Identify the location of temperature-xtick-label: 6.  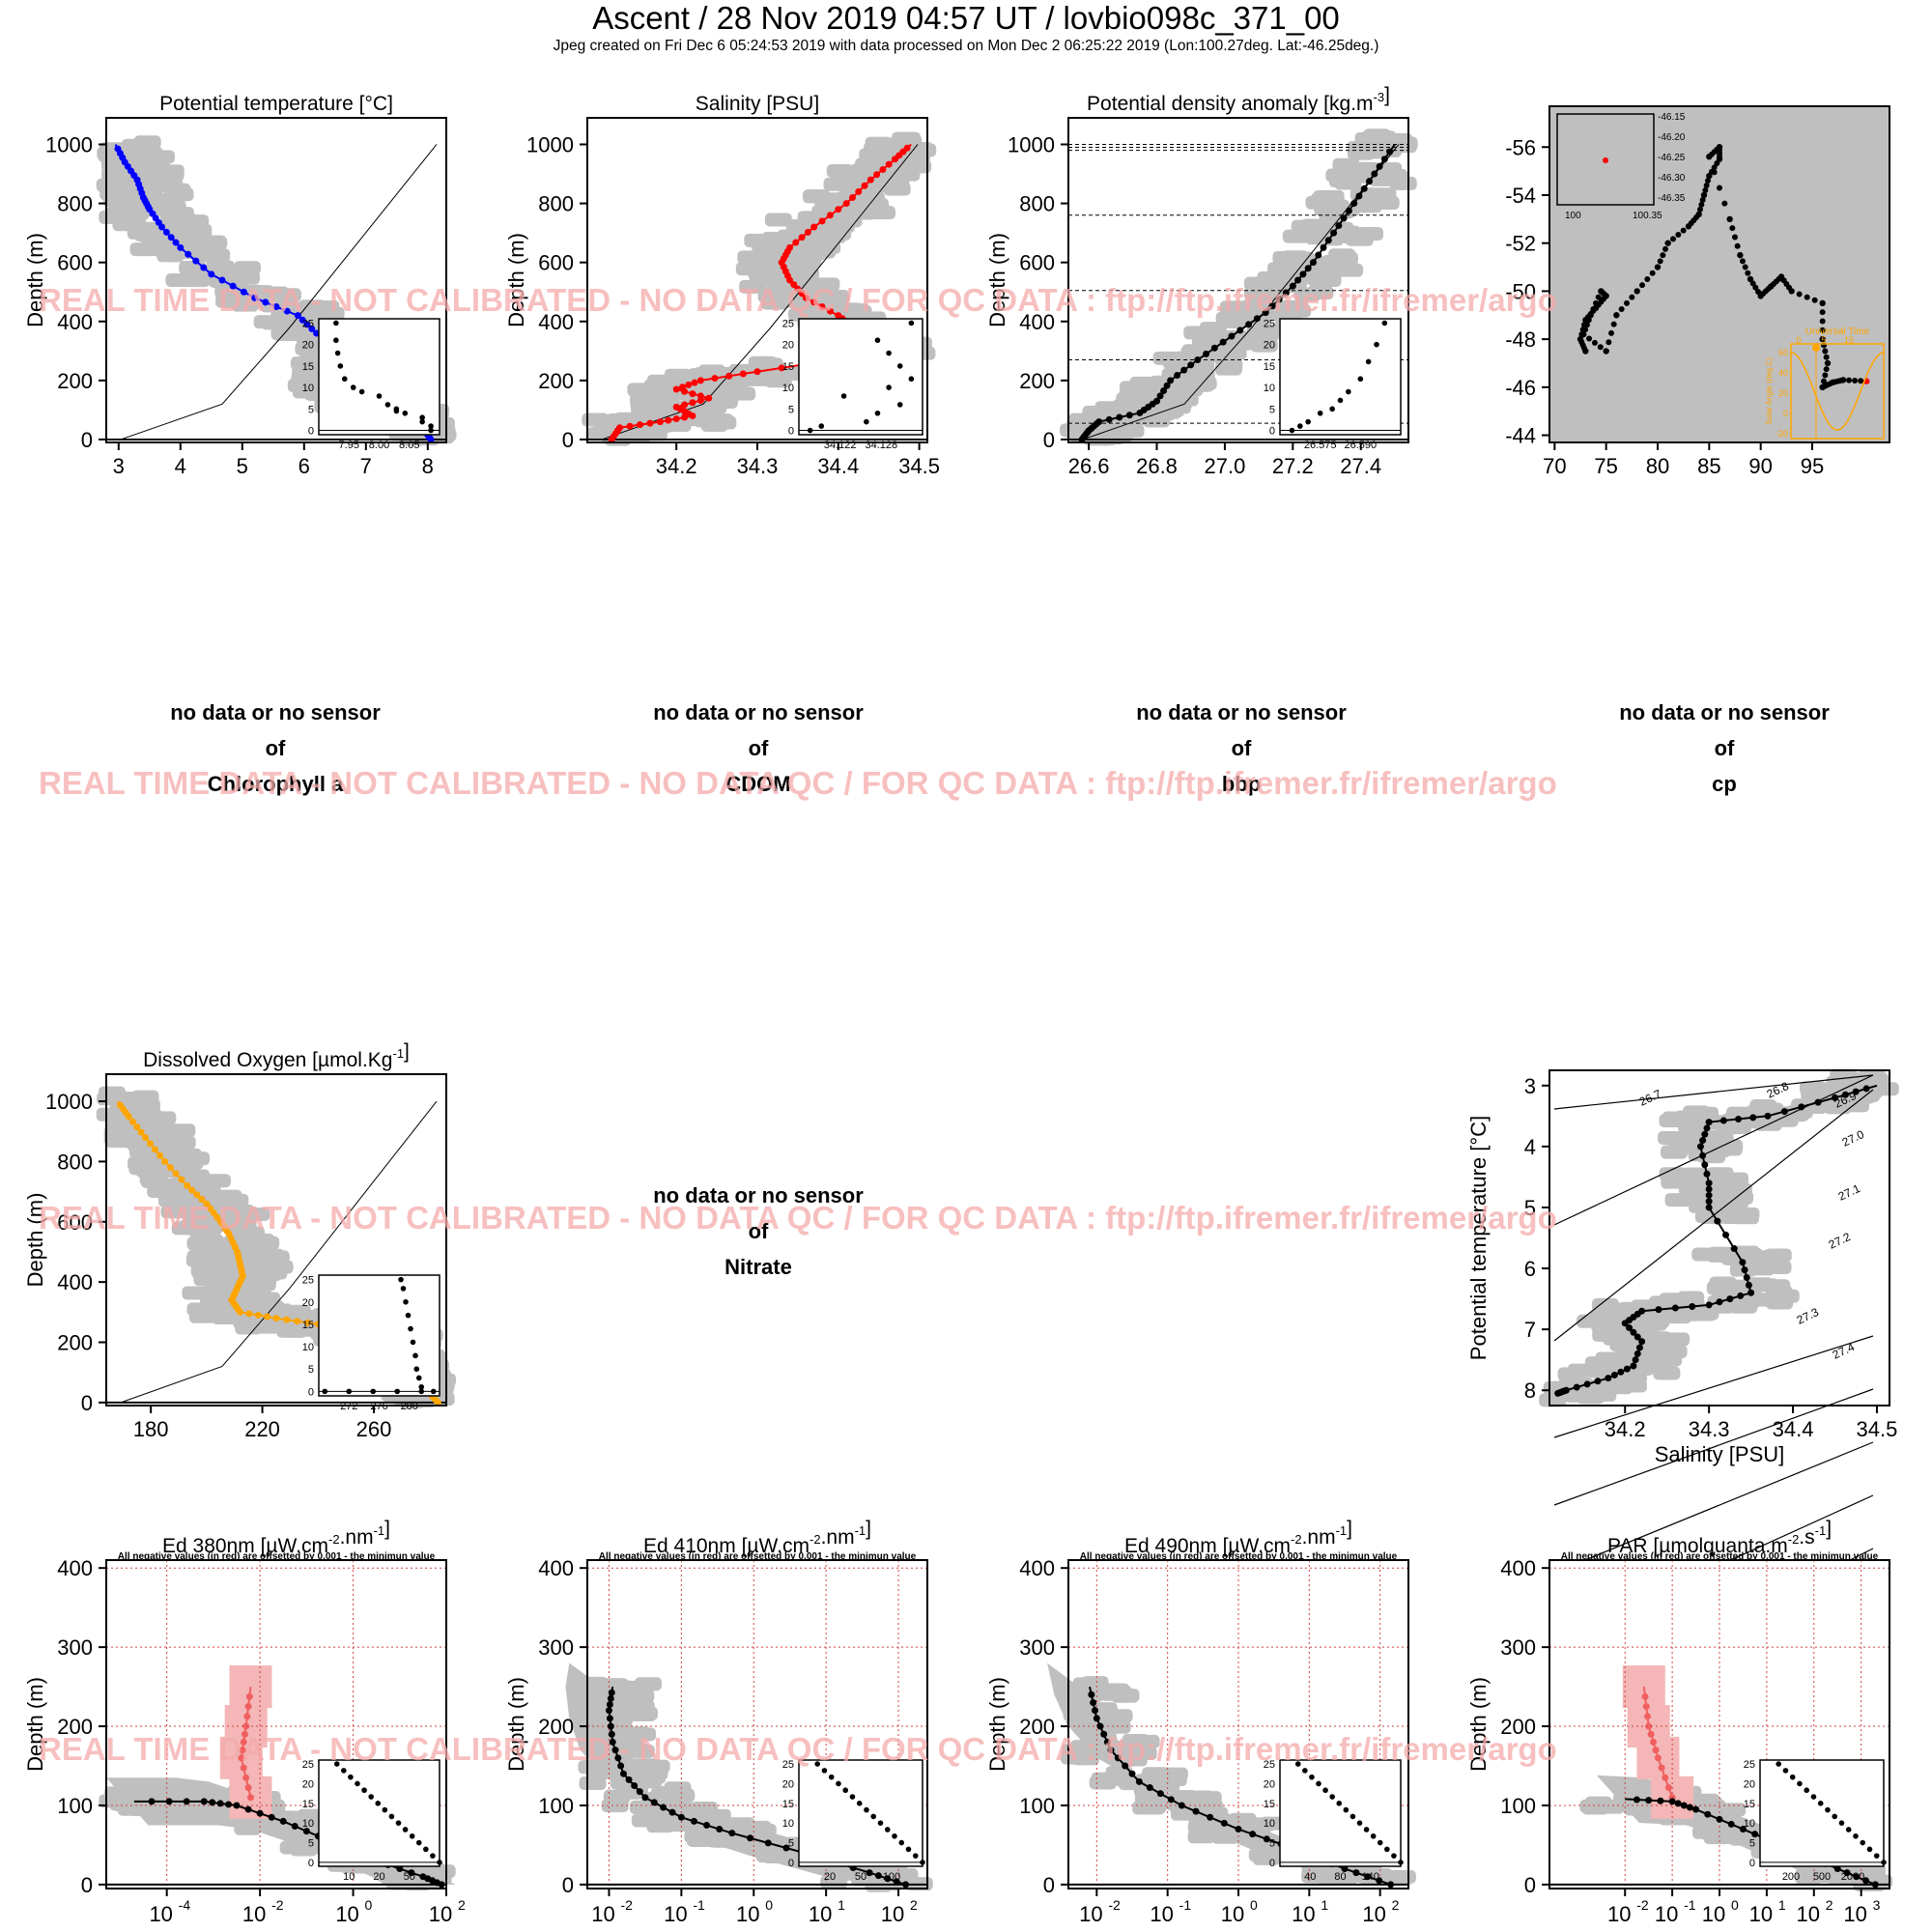
(304, 466).